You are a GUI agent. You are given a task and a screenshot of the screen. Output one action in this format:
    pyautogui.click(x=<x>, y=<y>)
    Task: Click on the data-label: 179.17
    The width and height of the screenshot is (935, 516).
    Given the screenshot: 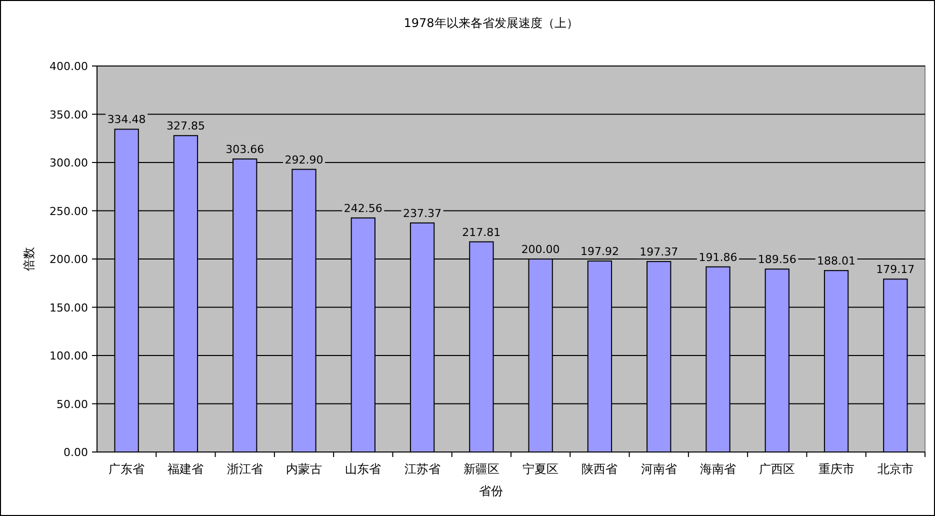 What is the action you would take?
    pyautogui.click(x=895, y=269)
    